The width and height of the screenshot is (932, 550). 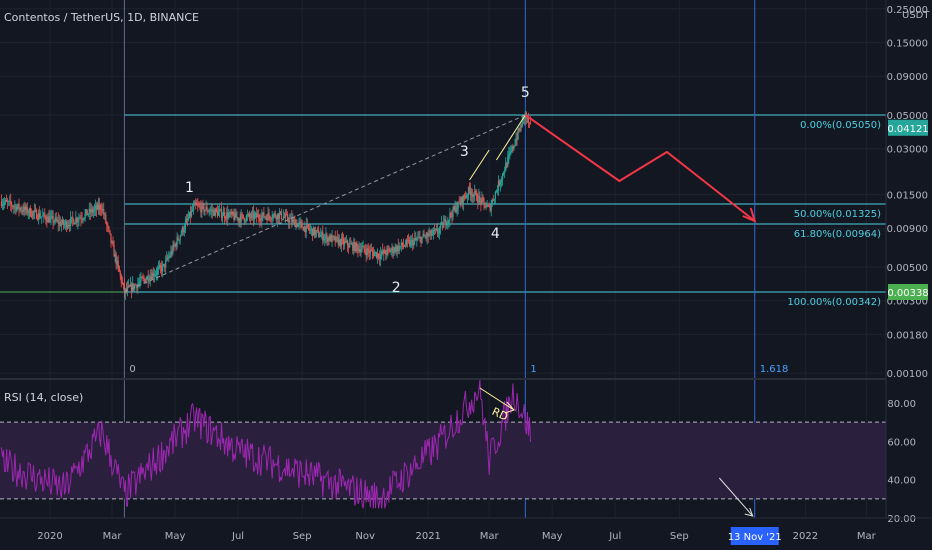 I want to click on time-tick-label: Sep, so click(x=302, y=536).